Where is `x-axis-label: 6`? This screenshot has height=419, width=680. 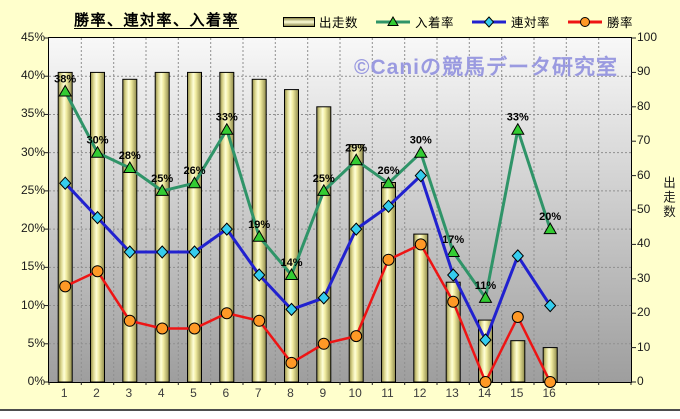
x-axis-label: 6 is located at coordinates (226, 393).